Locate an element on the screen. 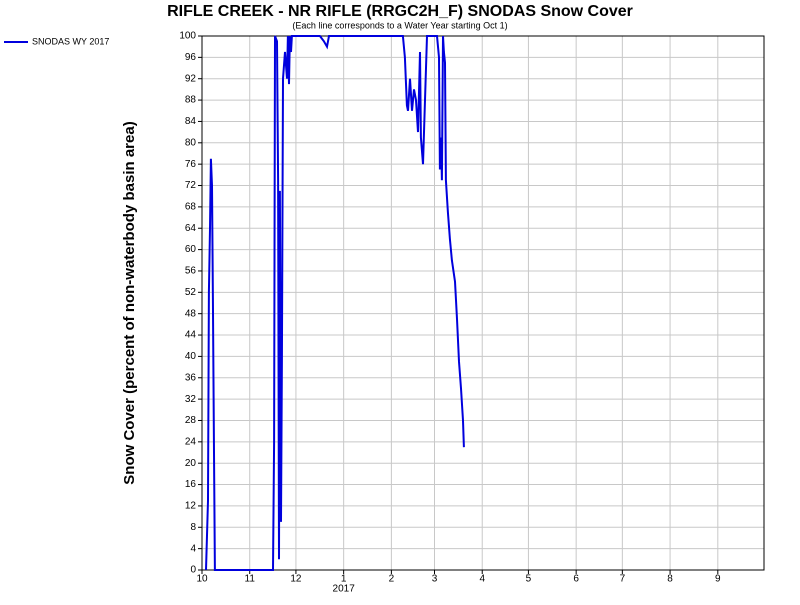 The image size is (800, 605). y-tick-label: 72 is located at coordinates (191, 185).